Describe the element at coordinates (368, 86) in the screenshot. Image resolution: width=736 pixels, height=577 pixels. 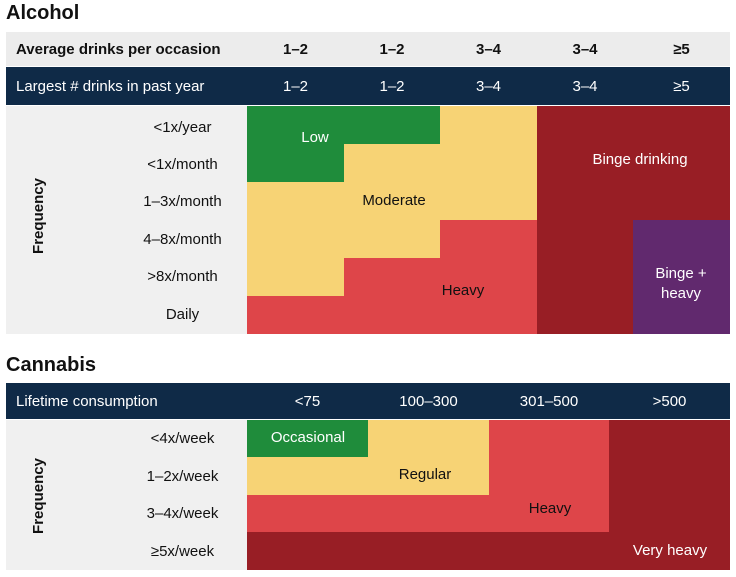
I see `alcohol-header-largest-row` at that location.